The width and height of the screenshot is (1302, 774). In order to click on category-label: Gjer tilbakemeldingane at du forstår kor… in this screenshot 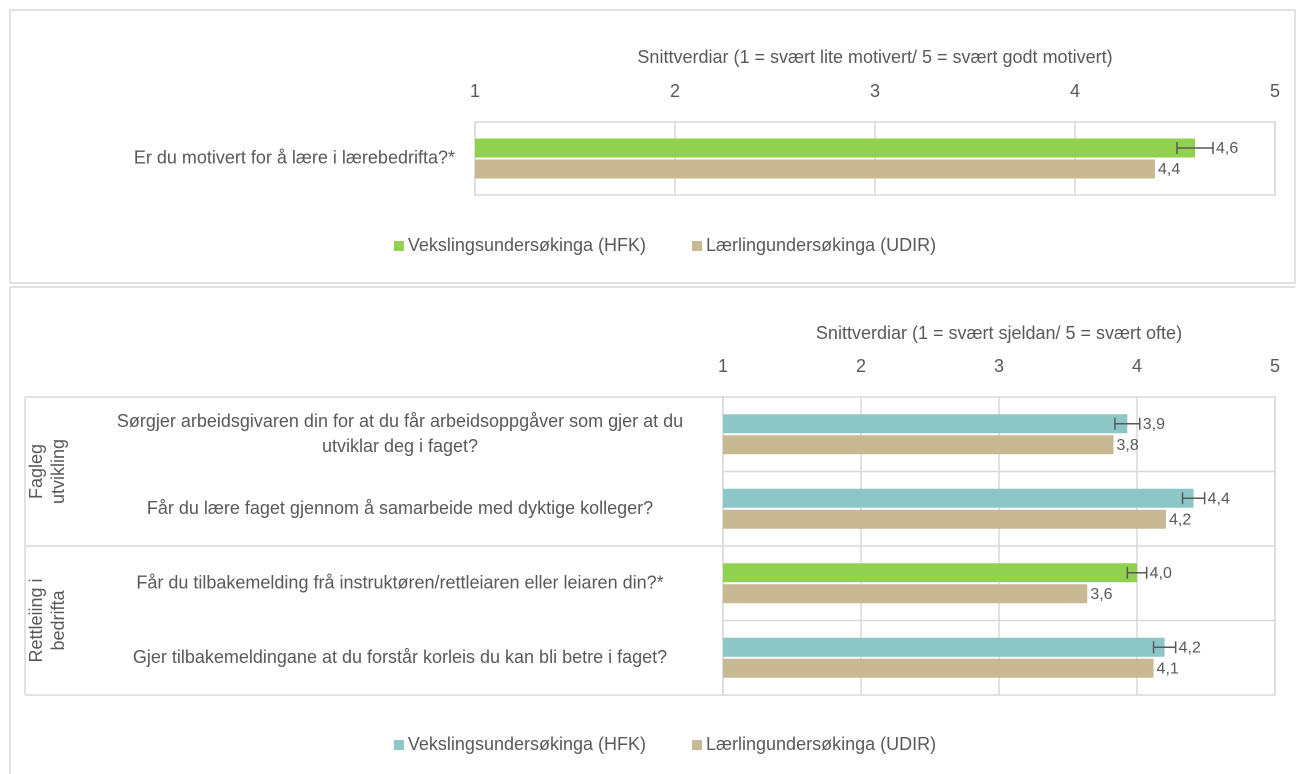, I will do `click(400, 657)`.